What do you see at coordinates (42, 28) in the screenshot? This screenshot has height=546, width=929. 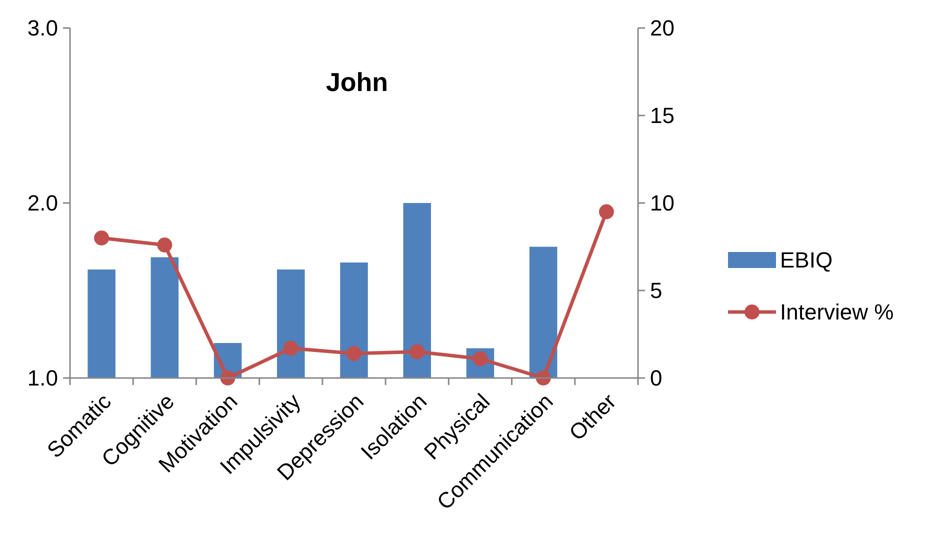 I see `y-tick-label: 3.0` at bounding box center [42, 28].